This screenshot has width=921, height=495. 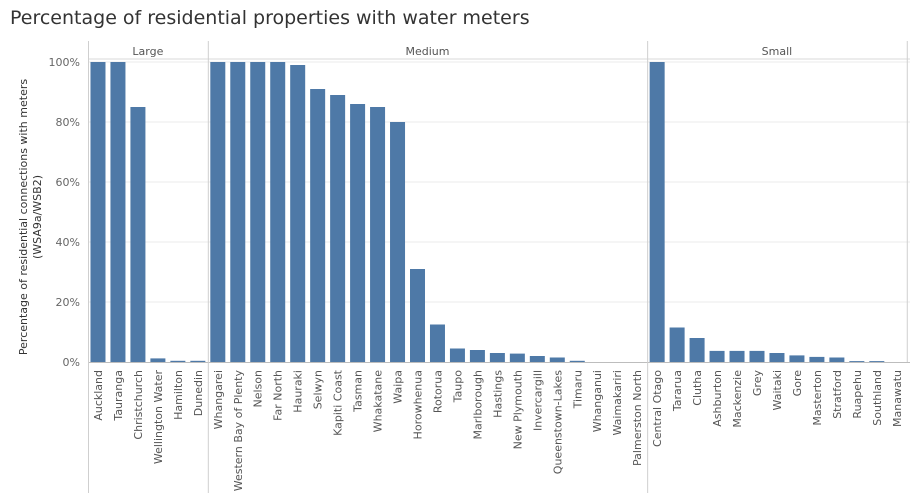 I want to click on category-label: Waipa, so click(x=398, y=387).